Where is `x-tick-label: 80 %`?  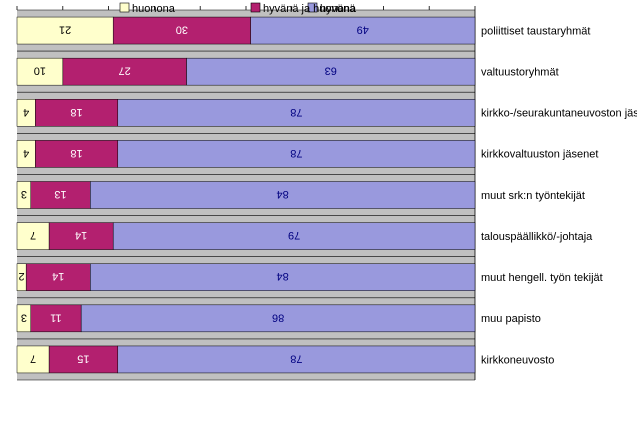 x-tick-label: 80 % is located at coordinates (108, 1).